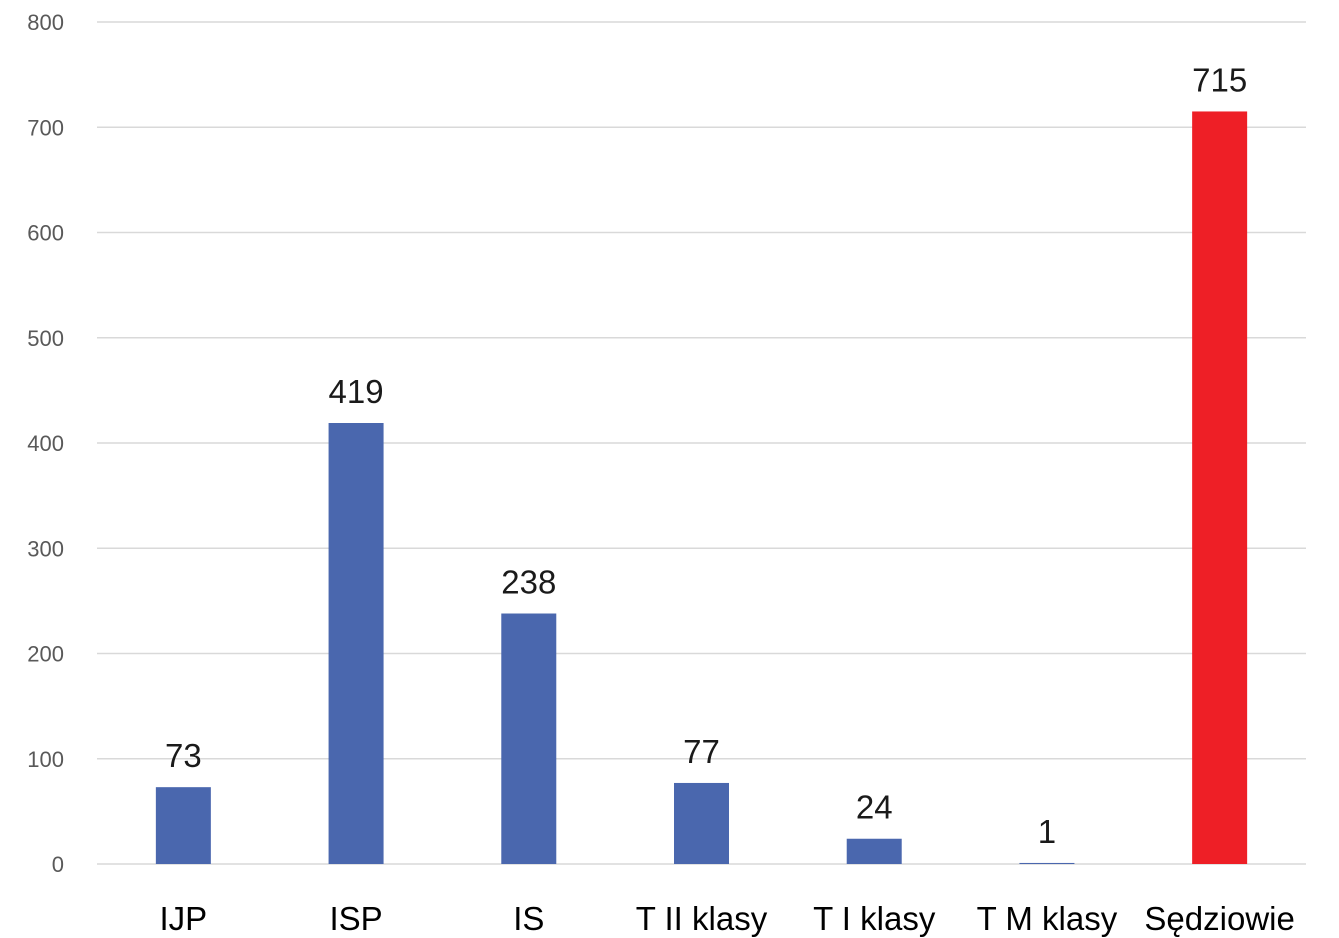  What do you see at coordinates (45, 127) in the screenshot?
I see `y-tick-label: 700` at bounding box center [45, 127].